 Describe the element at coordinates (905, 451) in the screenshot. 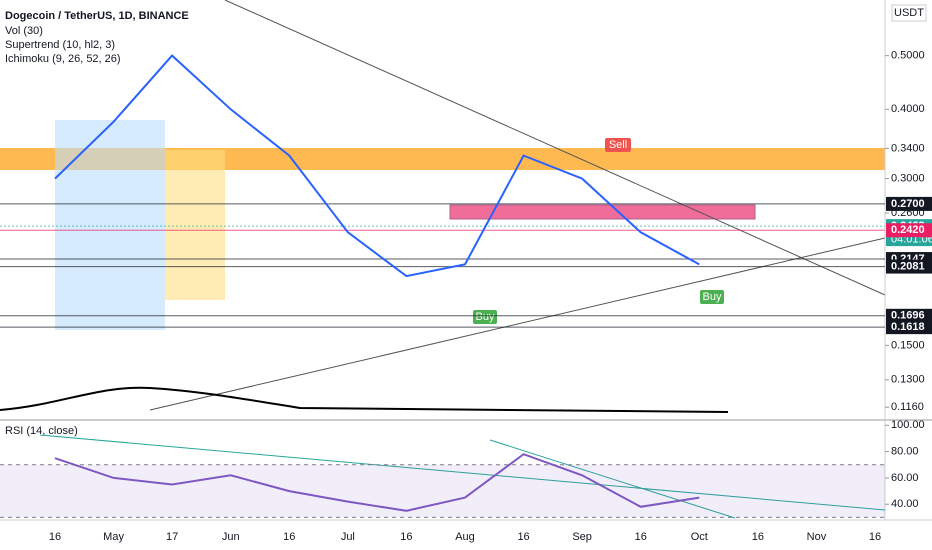

I see `y-tick-label: 80.00` at that location.